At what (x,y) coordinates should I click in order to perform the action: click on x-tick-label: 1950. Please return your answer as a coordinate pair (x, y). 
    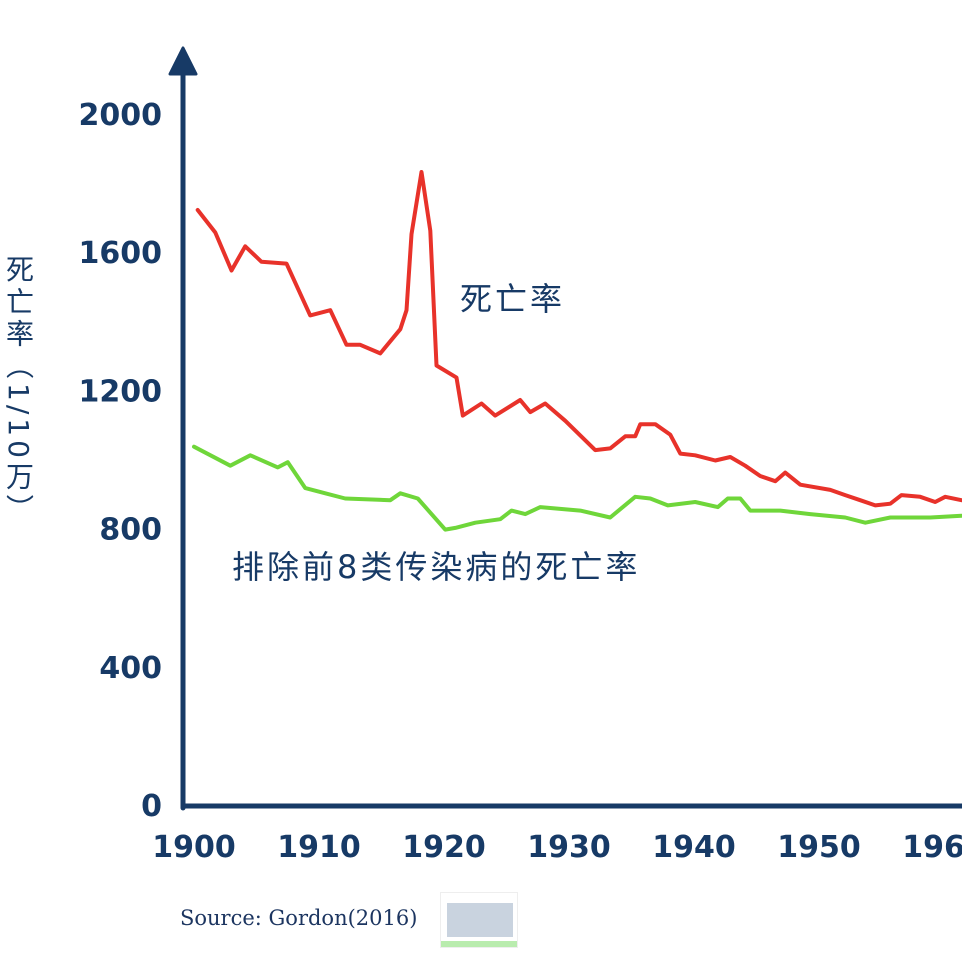
    Looking at the image, I should click on (819, 847).